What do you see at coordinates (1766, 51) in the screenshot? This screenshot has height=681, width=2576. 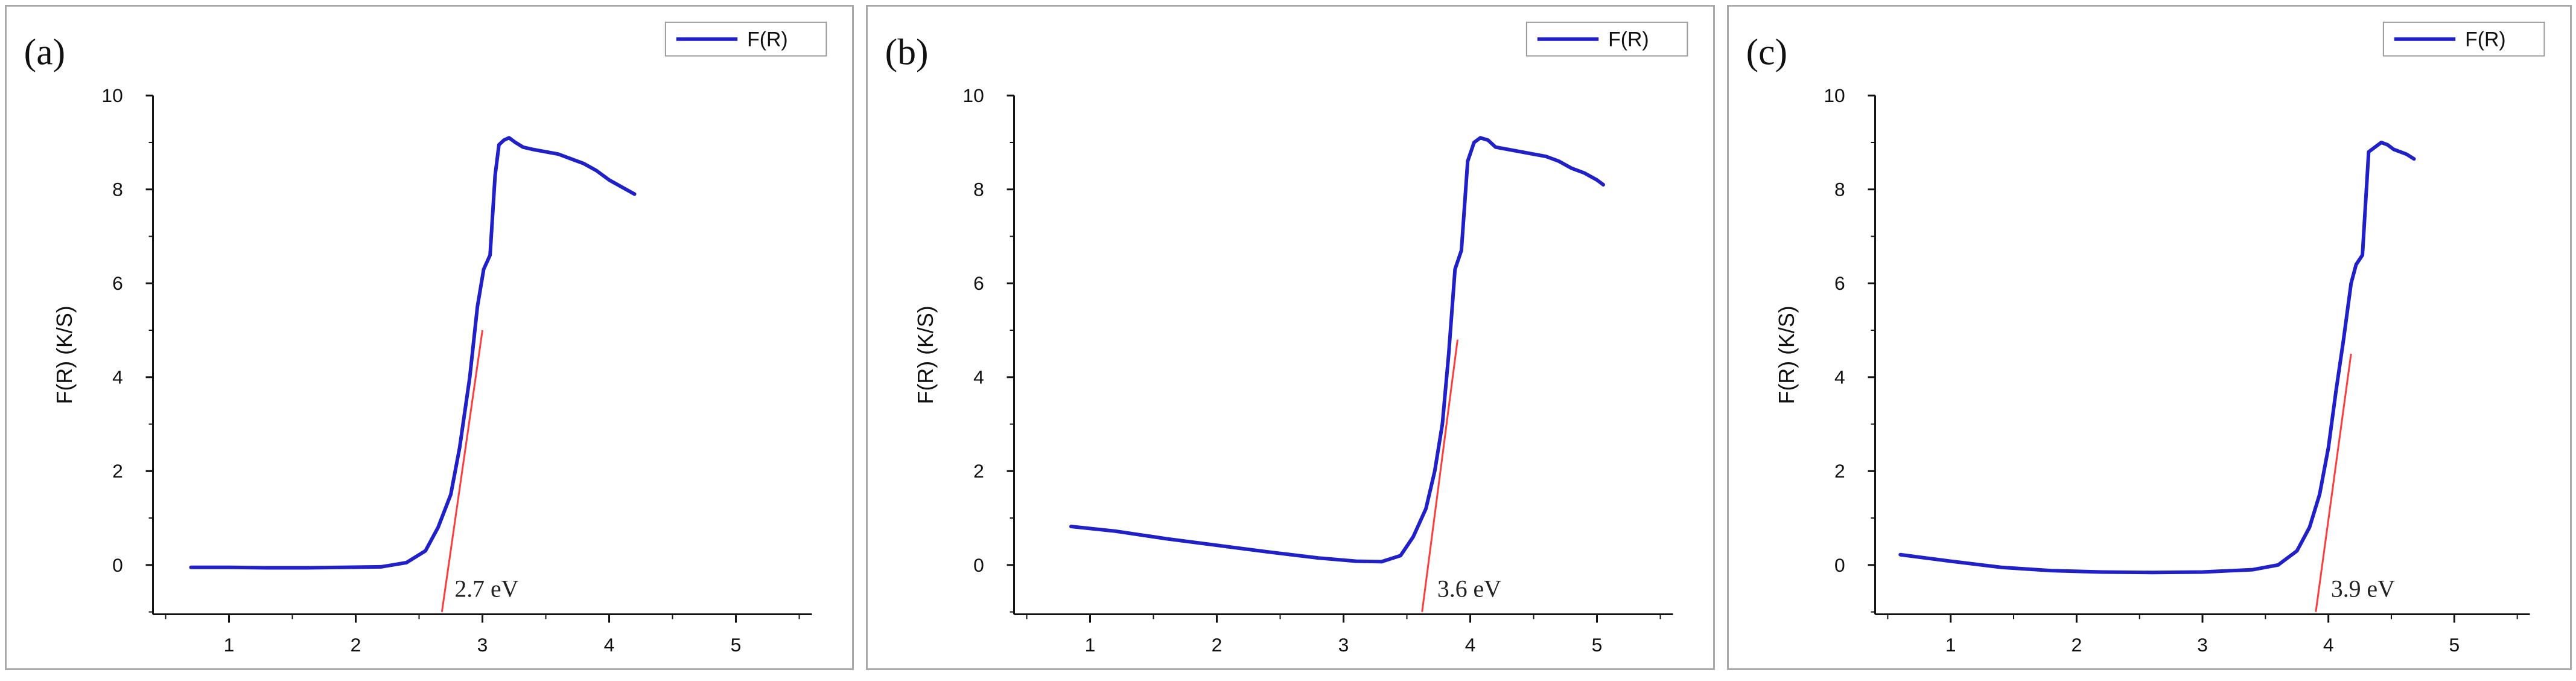 I see `panel-label: (c)` at bounding box center [1766, 51].